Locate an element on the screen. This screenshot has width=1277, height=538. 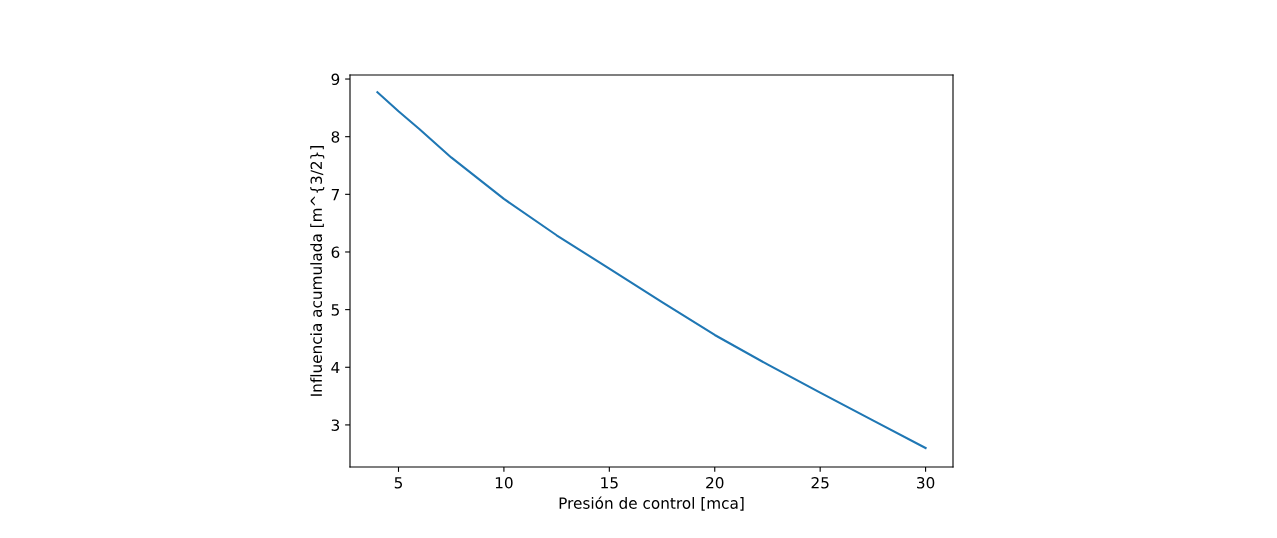
x-tick-label: 20 is located at coordinates (715, 482).